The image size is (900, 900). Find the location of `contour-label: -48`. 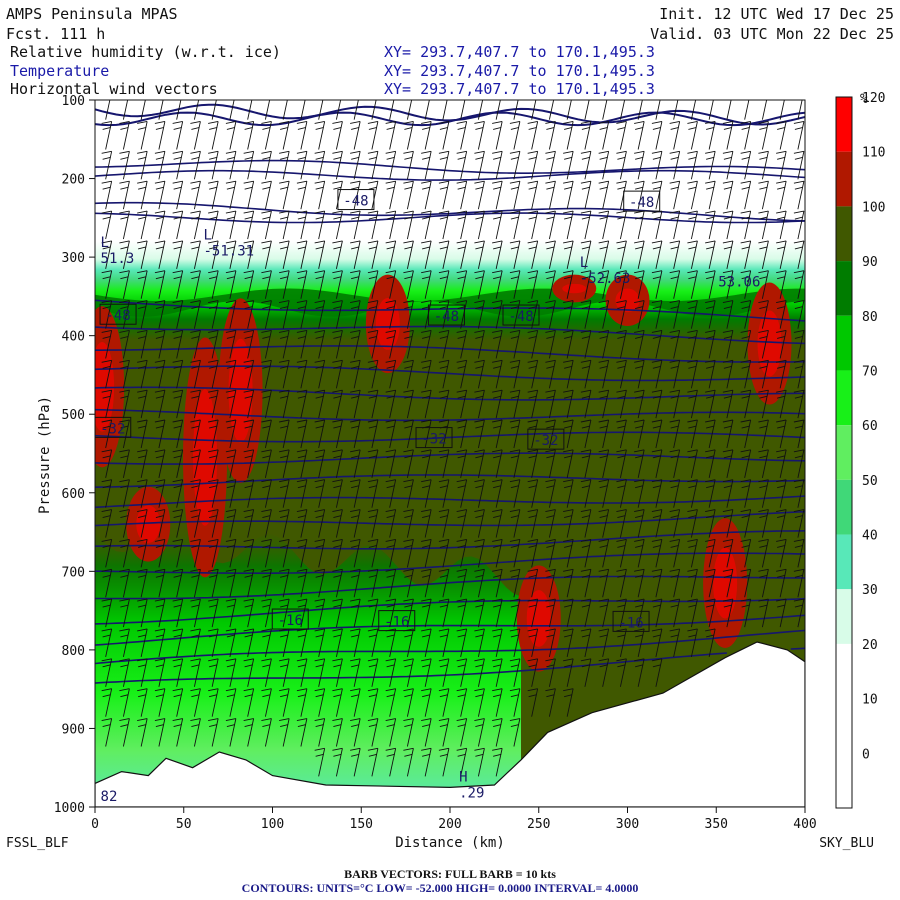

contour-label: -48 is located at coordinates (642, 201).